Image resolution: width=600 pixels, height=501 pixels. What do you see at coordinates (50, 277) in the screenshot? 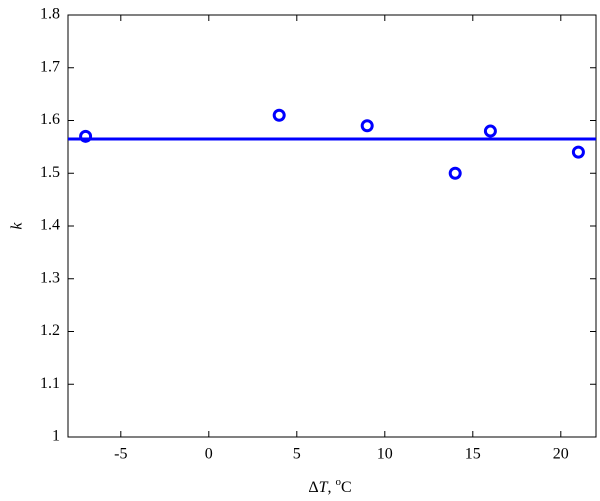
I see `y-tick-label: 1.3` at bounding box center [50, 277].